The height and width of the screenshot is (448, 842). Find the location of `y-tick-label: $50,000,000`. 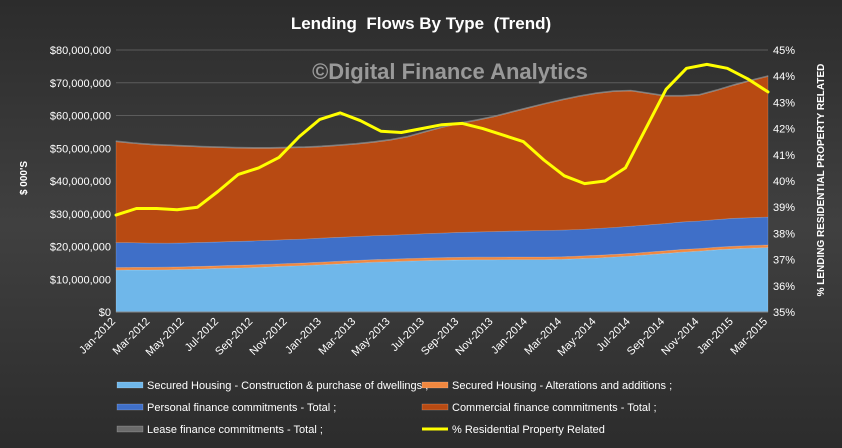

y-tick-label: $50,000,000 is located at coordinates (80, 149).